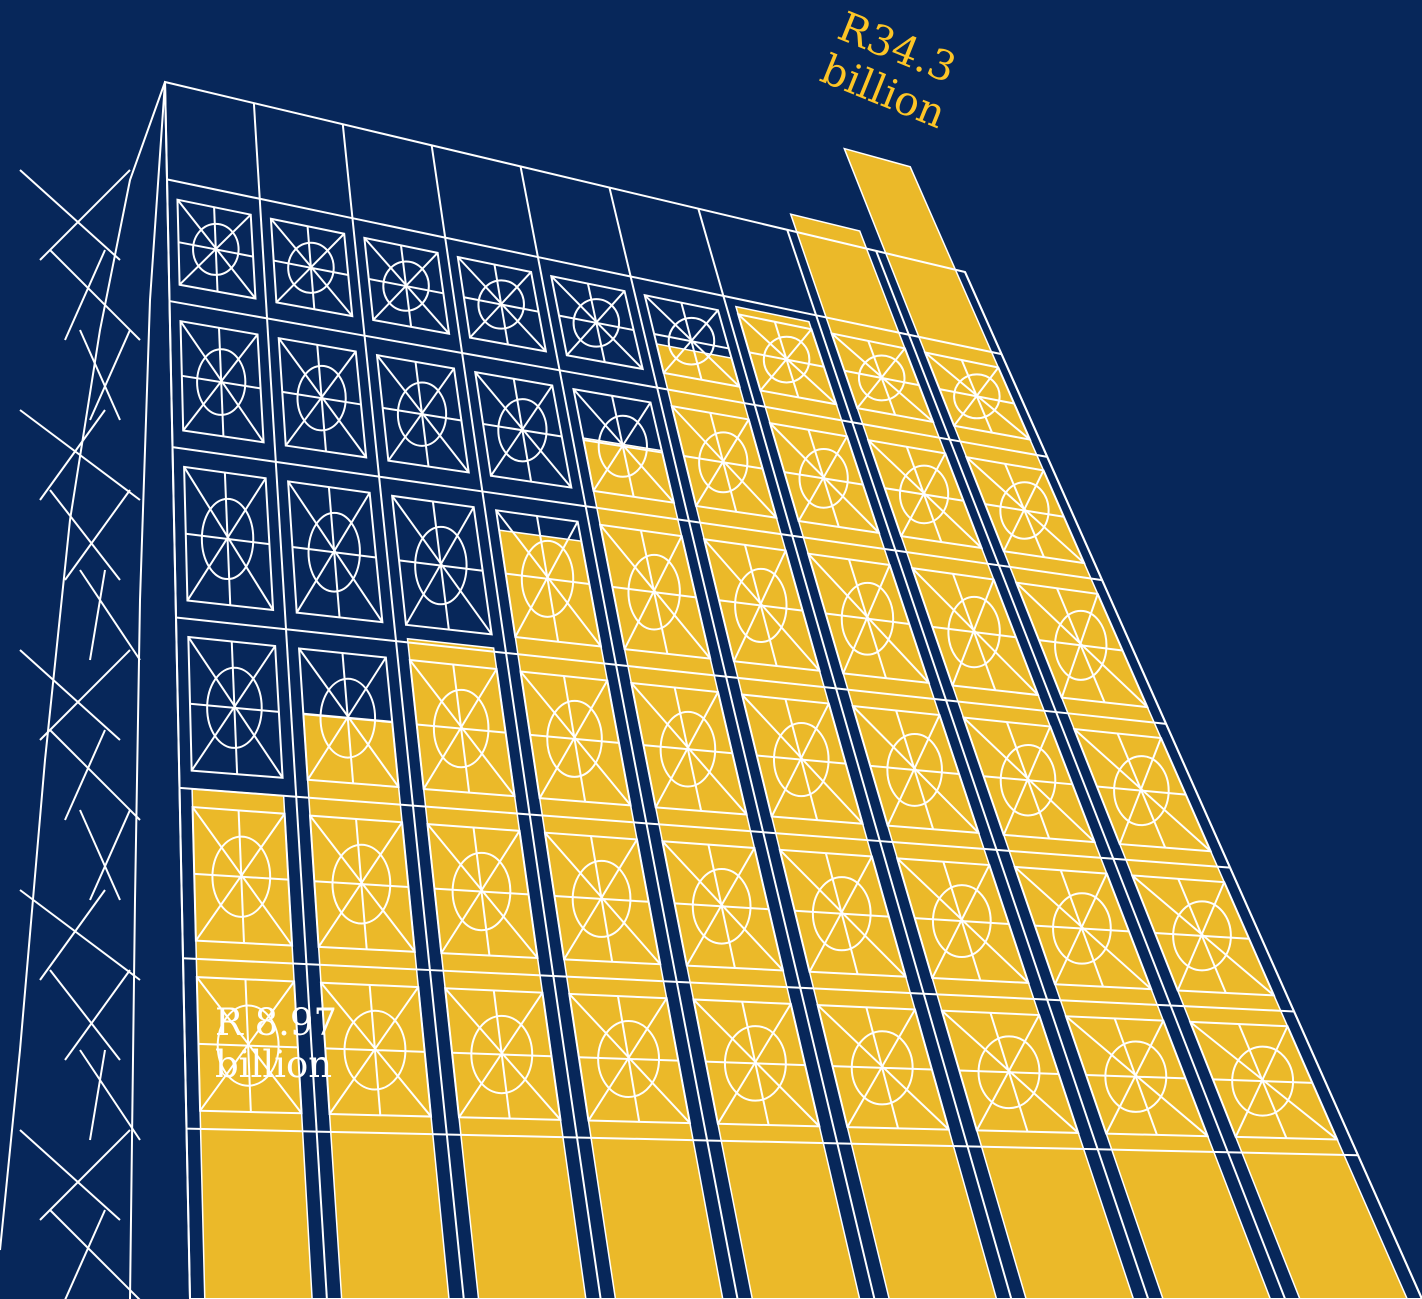 This screenshot has width=1422, height=1299. What do you see at coordinates (276, 1022) in the screenshot?
I see `first-value-label: R 8.97` at bounding box center [276, 1022].